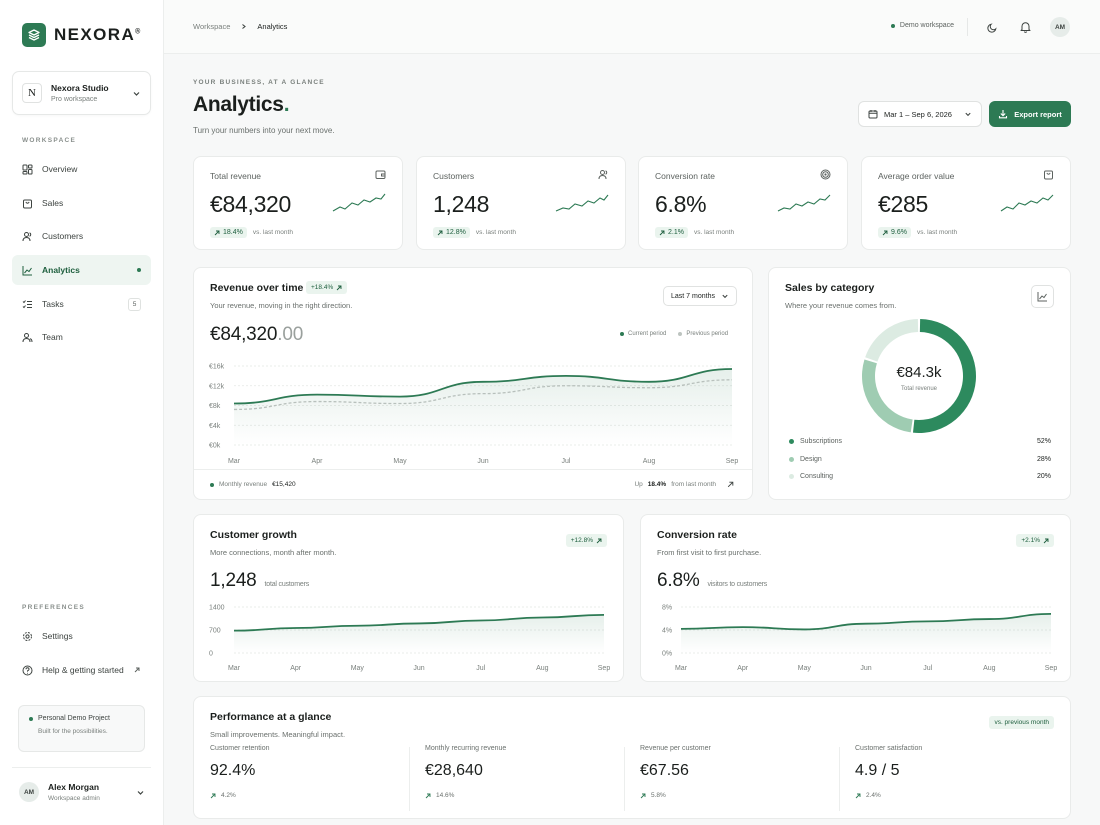 This screenshot has width=1100, height=825. Describe the element at coordinates (81, 169) in the screenshot. I see `sidebar-item-overview: Overview` at that location.